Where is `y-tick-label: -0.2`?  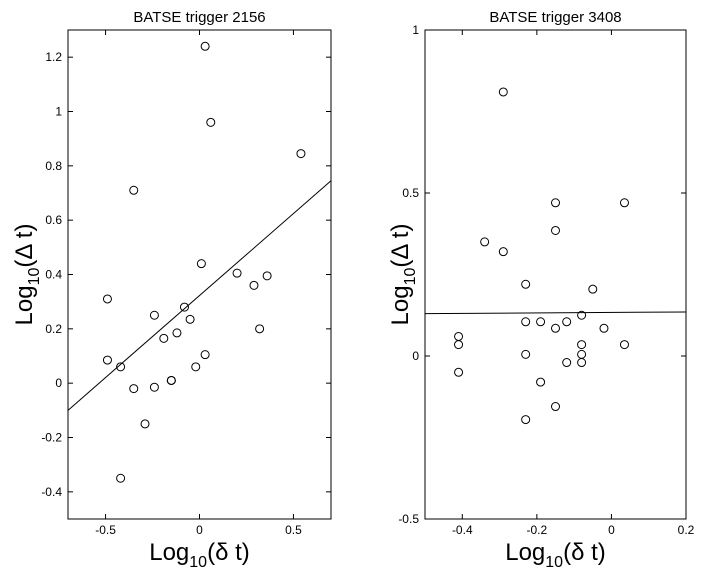
y-tick-label: -0.2 is located at coordinates (51, 438).